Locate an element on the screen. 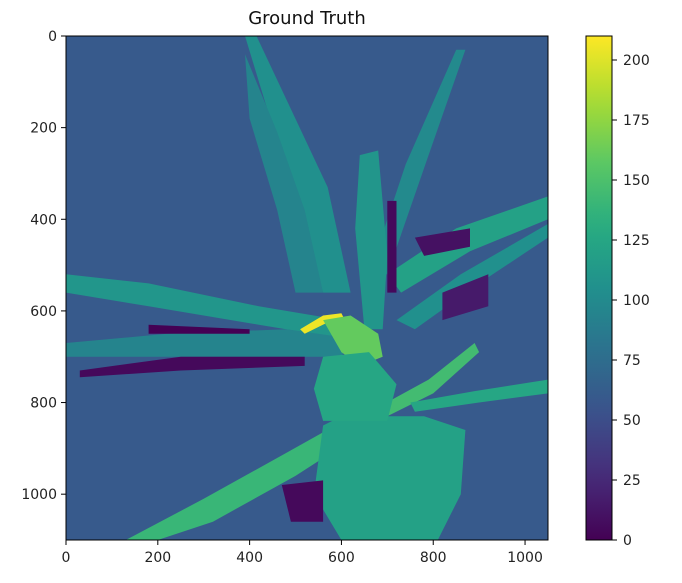 This screenshot has width=682, height=583. colorbar-tick-label: 0 is located at coordinates (627, 541).